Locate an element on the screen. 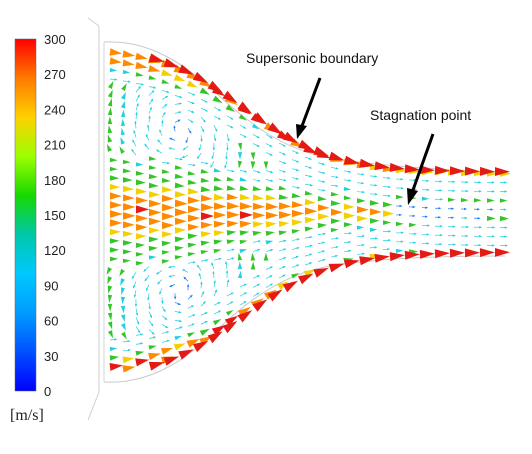  colorbar-tick-label: 300 is located at coordinates (55, 39).